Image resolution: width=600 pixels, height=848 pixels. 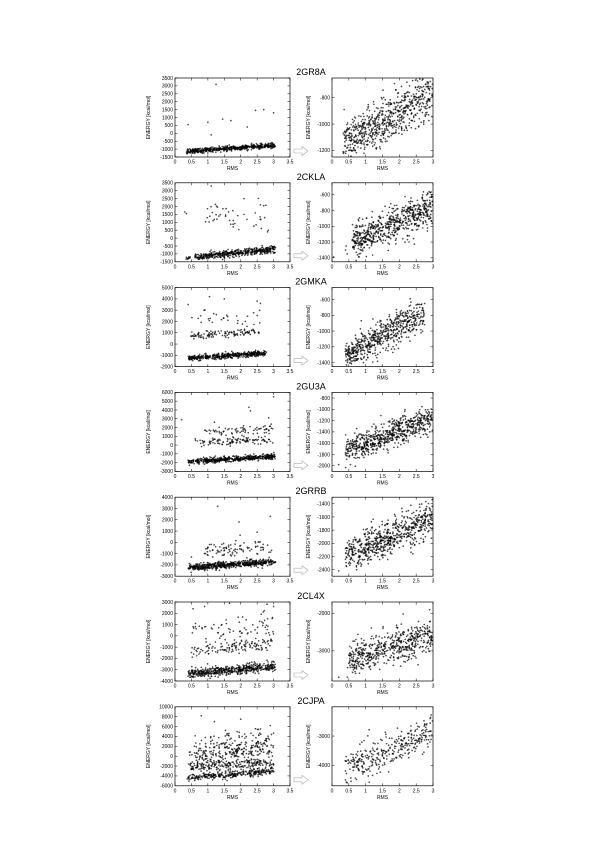 What do you see at coordinates (240, 163) in the screenshot?
I see `x-tick-label: 2` at bounding box center [240, 163].